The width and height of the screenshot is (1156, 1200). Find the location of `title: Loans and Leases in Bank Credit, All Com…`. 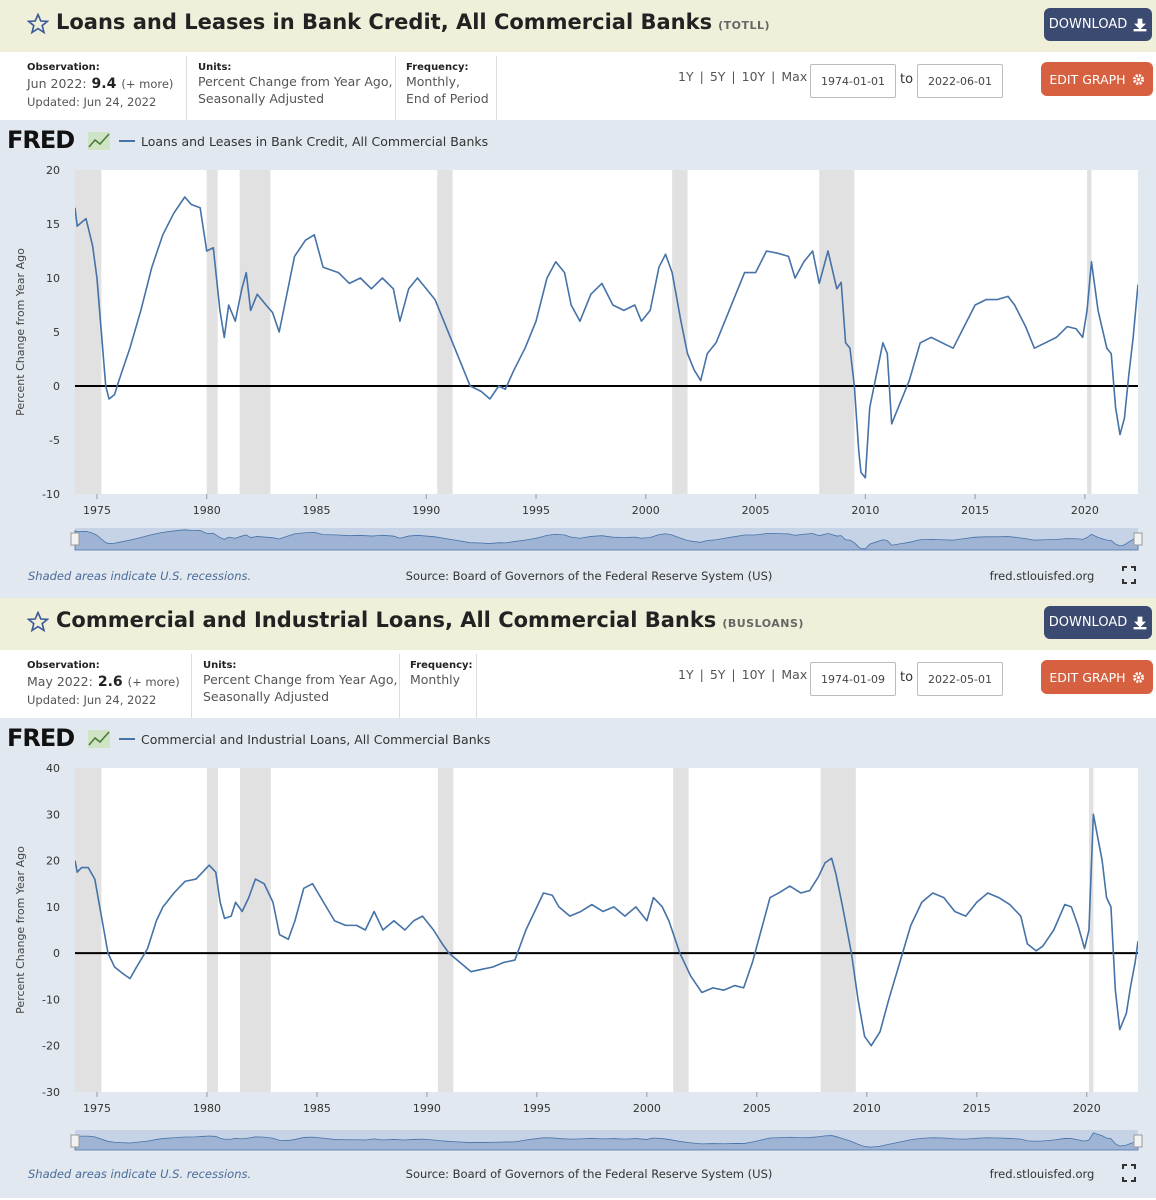

title: Loans and Leases in Bank Credit, All Com… is located at coordinates (384, 22).